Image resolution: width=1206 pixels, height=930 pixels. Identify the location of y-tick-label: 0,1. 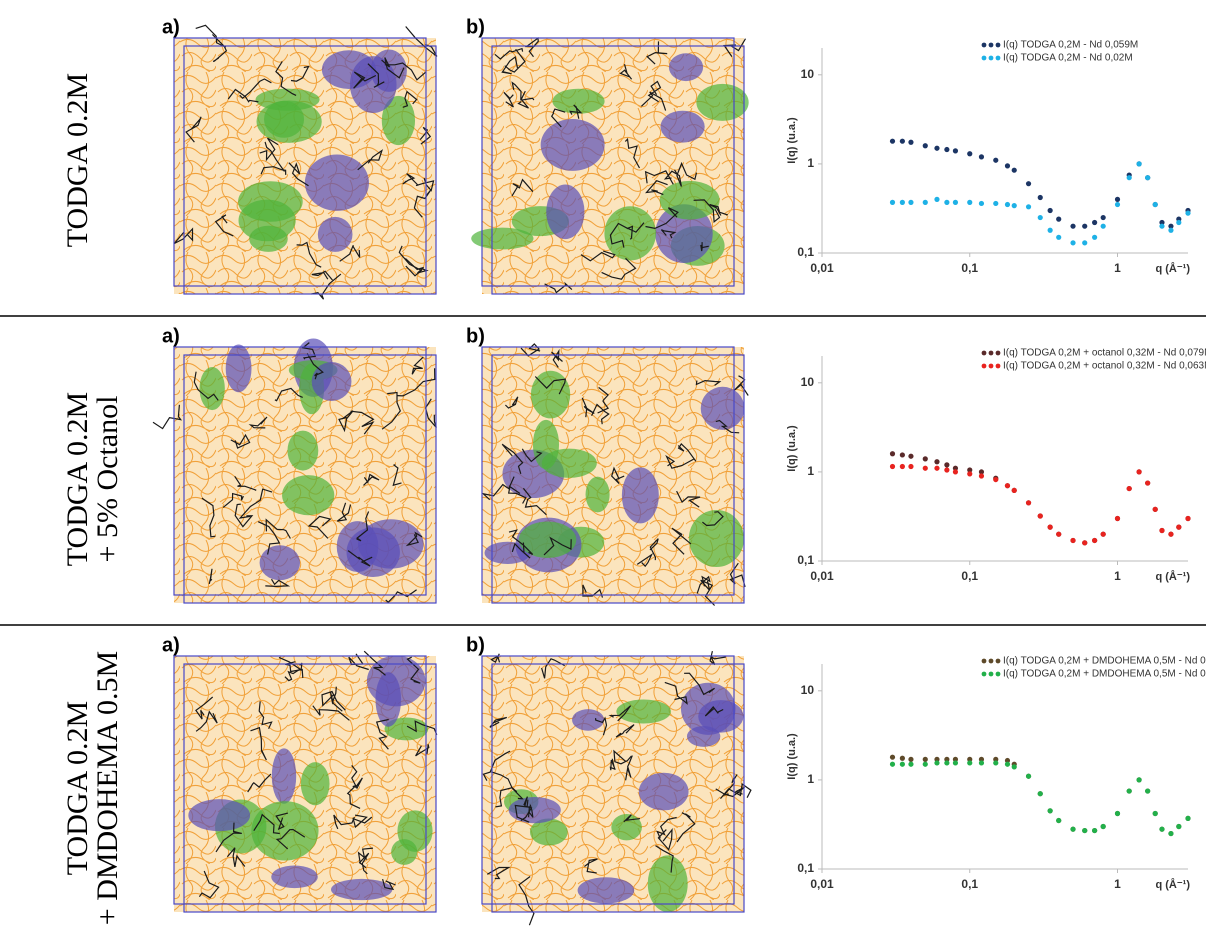
(805, 560).